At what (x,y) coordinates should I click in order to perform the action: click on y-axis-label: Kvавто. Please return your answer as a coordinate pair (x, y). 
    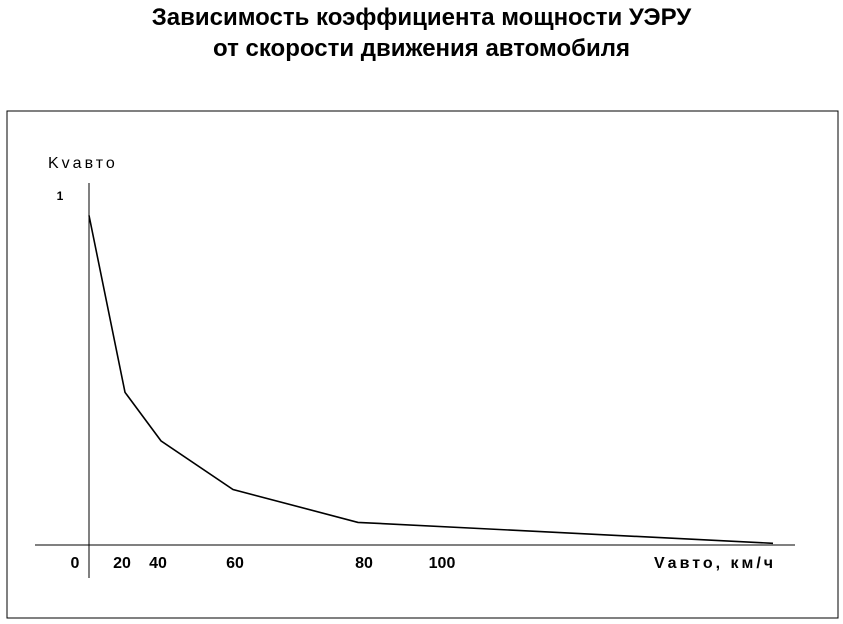
    Looking at the image, I should click on (83, 163).